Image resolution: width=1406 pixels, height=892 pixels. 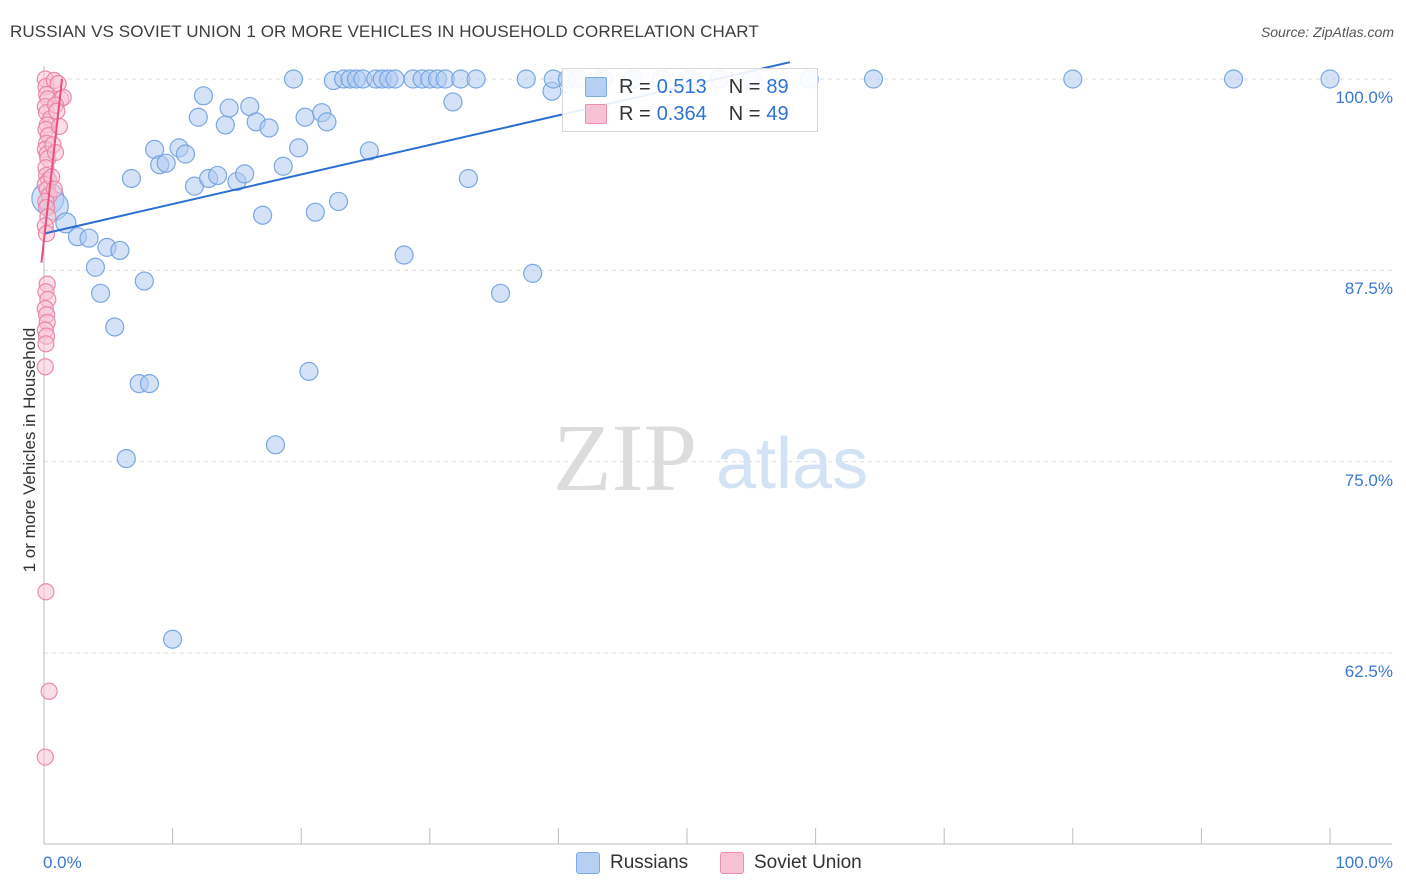 What do you see at coordinates (777, 113) in the screenshot?
I see `legend-n-value-soviet-union: 49` at bounding box center [777, 113].